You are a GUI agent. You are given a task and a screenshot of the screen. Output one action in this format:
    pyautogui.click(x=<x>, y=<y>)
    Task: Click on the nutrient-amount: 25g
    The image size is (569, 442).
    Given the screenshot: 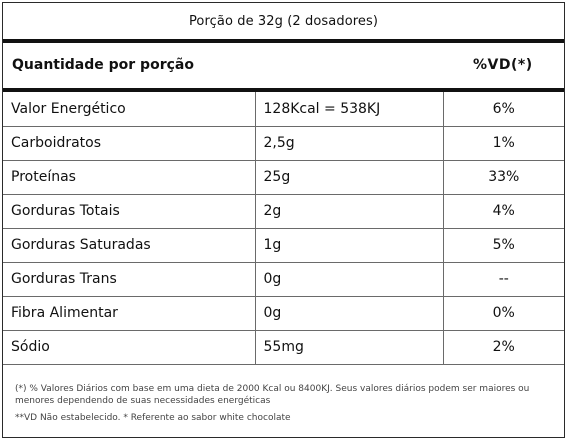 What is the action you would take?
    pyautogui.click(x=349, y=177)
    